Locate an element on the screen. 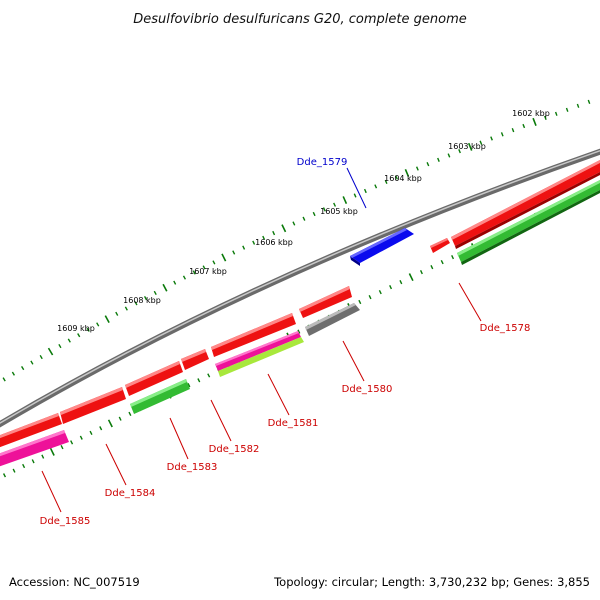 The width and height of the screenshot is (600, 600). gene-label-Dde_1579: Dde_1579 is located at coordinates (322, 162).